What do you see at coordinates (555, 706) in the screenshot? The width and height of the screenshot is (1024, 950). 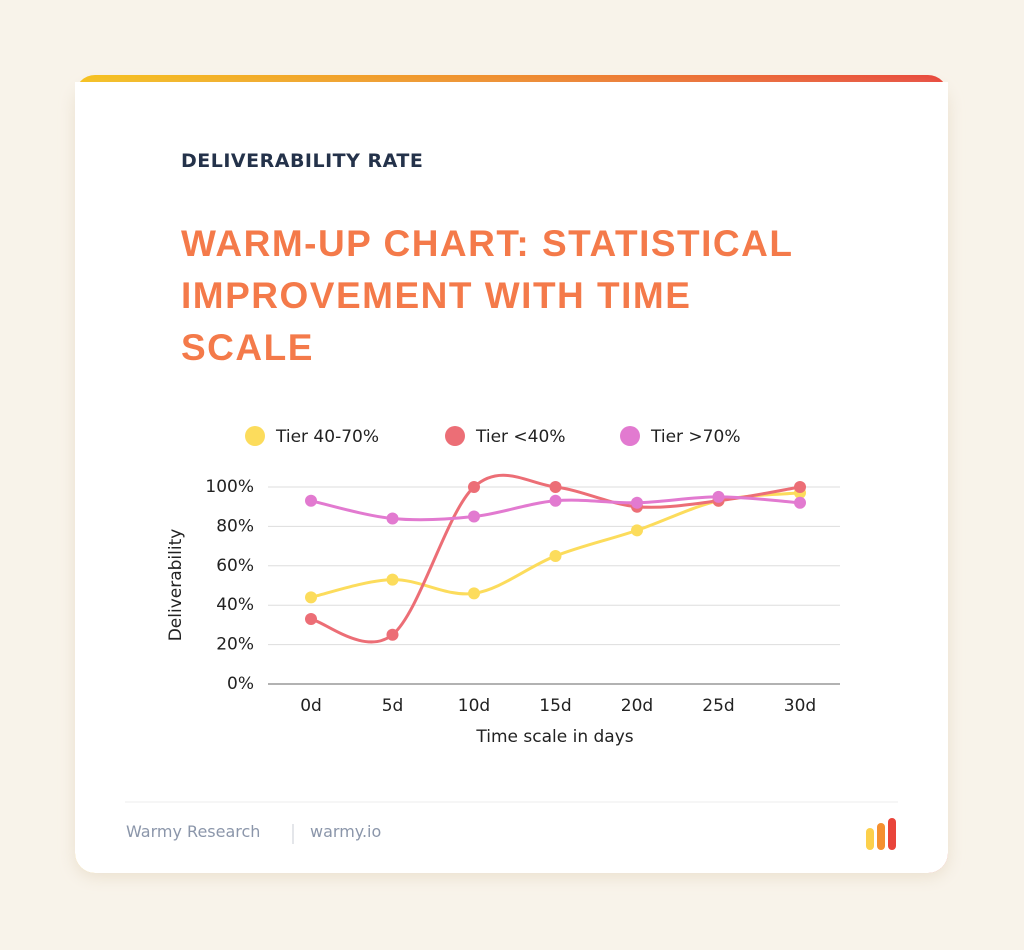 I see `x-tick-label: 15d` at bounding box center [555, 706].